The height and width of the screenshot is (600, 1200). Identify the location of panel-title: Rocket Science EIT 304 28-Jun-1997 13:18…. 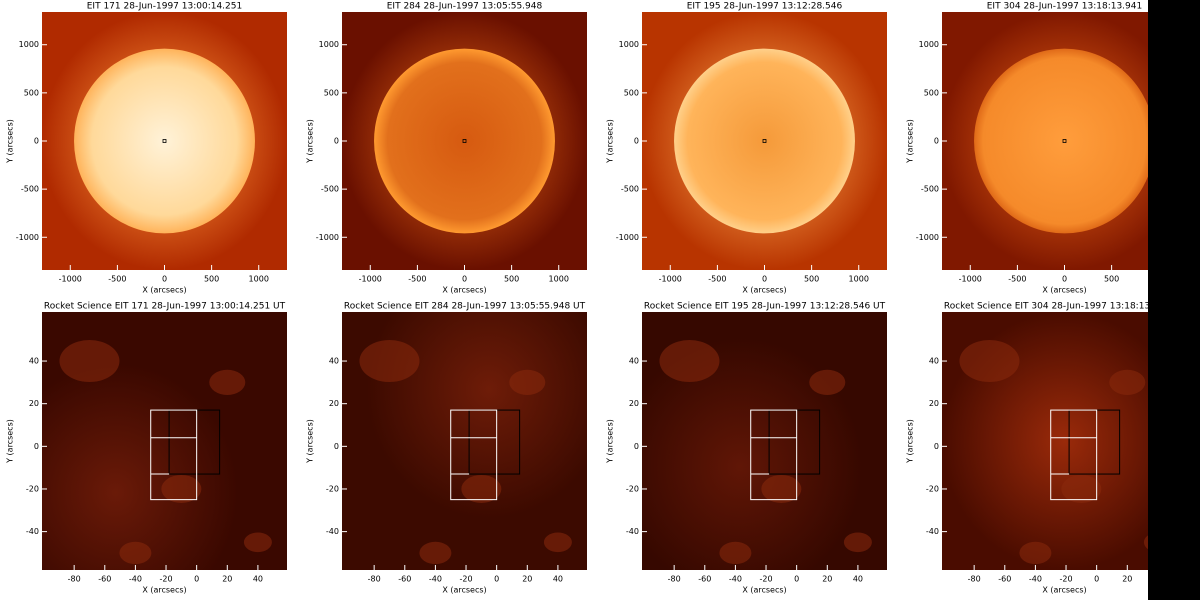
(1065, 307).